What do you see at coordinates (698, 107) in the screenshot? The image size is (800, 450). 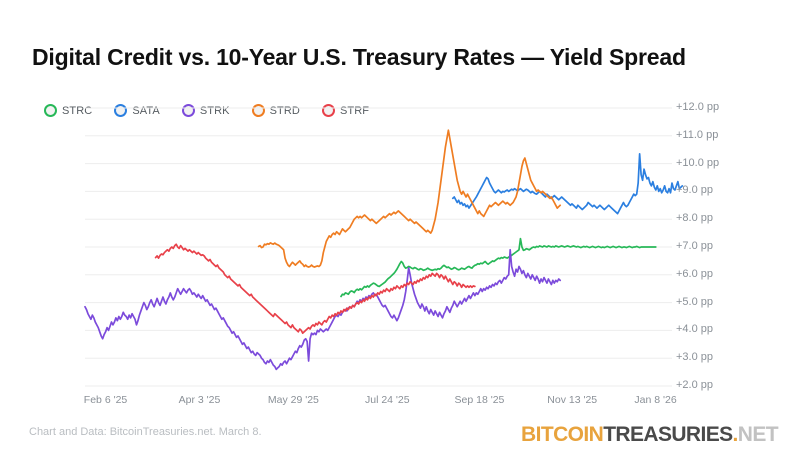 I see `y-tick-label: +12.0 pp` at bounding box center [698, 107].